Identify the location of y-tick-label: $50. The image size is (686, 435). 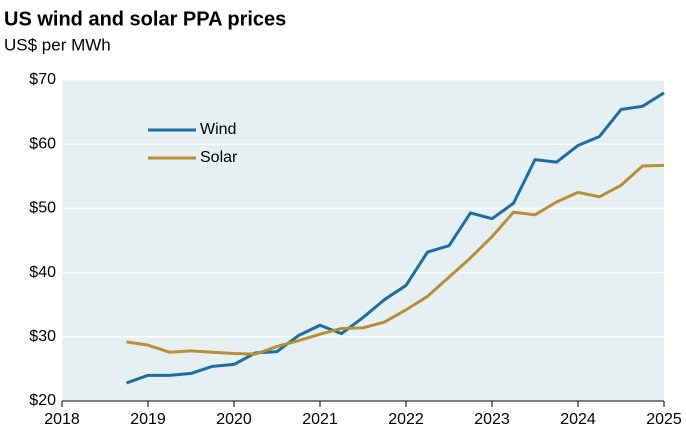
(42, 208).